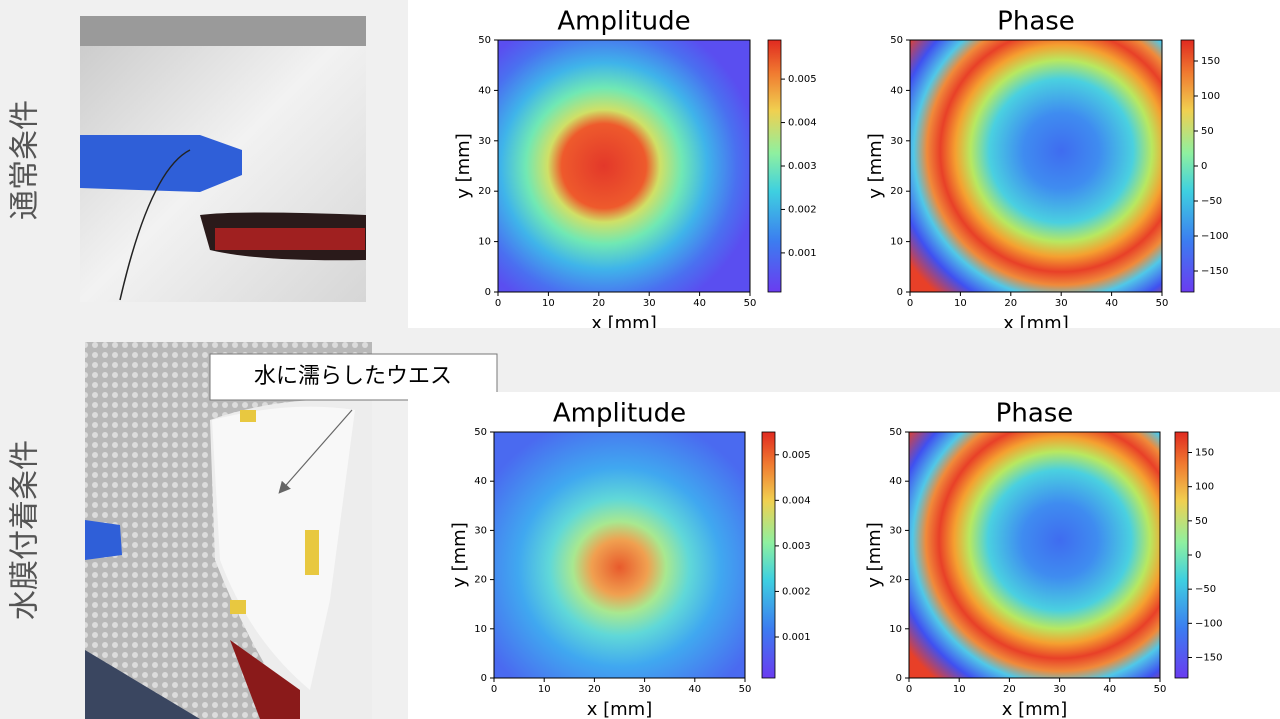 This screenshot has width=1280, height=719. What do you see at coordinates (223, 31) in the screenshot?
I see `photo-top` at bounding box center [223, 31].